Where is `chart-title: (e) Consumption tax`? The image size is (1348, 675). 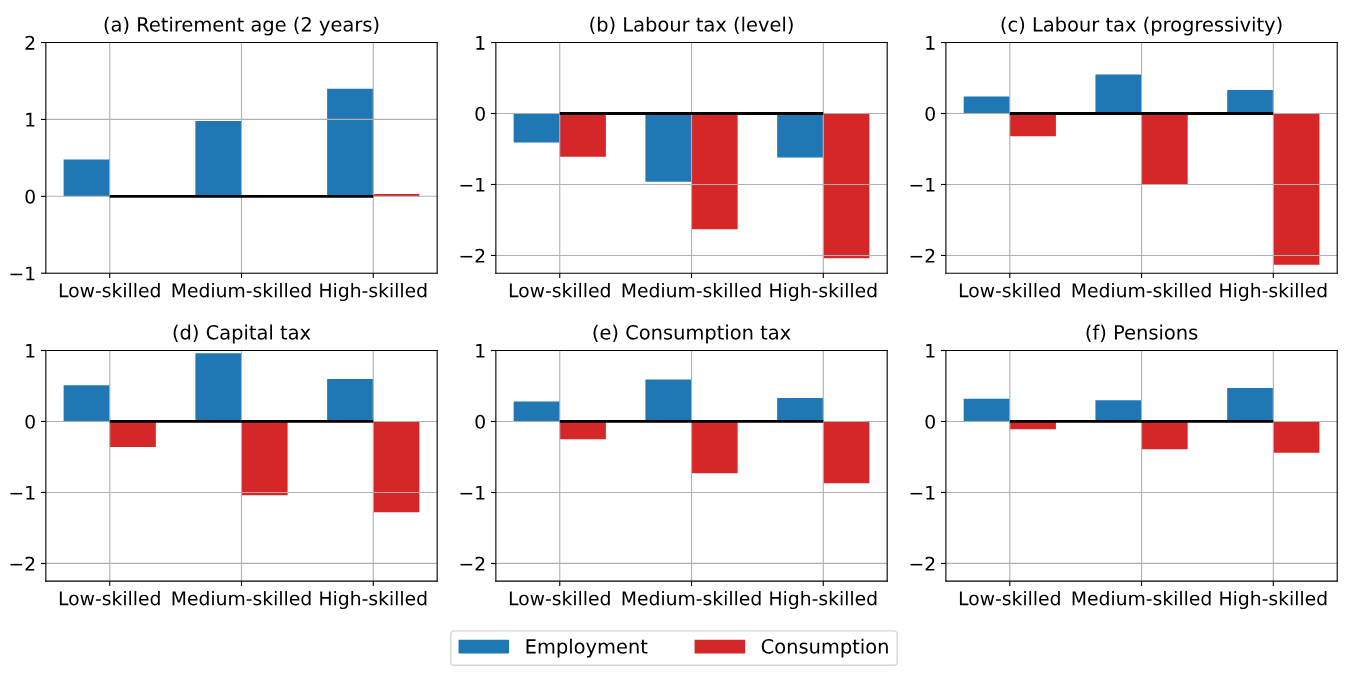
chart-title: (e) Consumption tax is located at coordinates (692, 334).